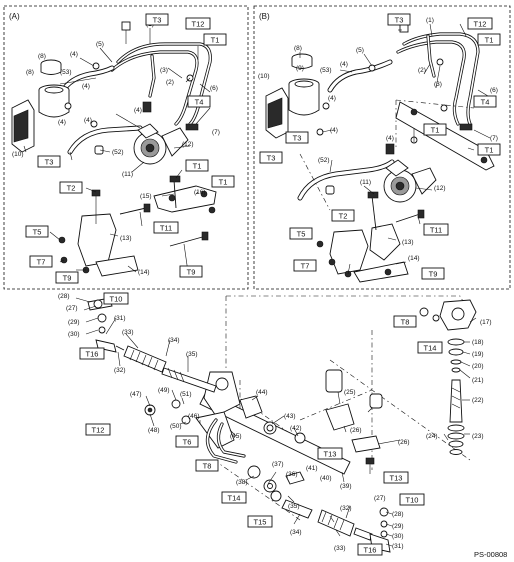 The height and width of the screenshot is (562, 514). Describe the element at coordinates (478, 342) in the screenshot. I see `callout-18: (18)` at that location.